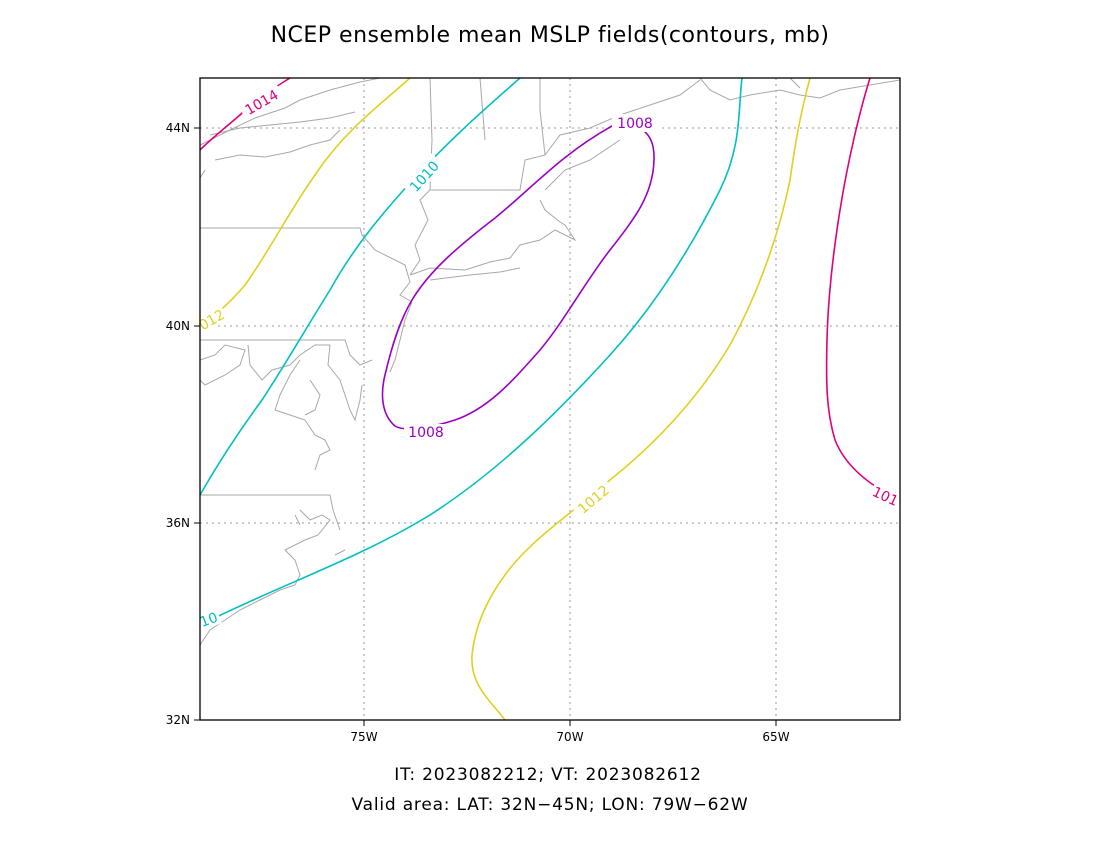 The width and height of the screenshot is (1100, 850). I want to click on y-tick-label: 36N, so click(178, 523).